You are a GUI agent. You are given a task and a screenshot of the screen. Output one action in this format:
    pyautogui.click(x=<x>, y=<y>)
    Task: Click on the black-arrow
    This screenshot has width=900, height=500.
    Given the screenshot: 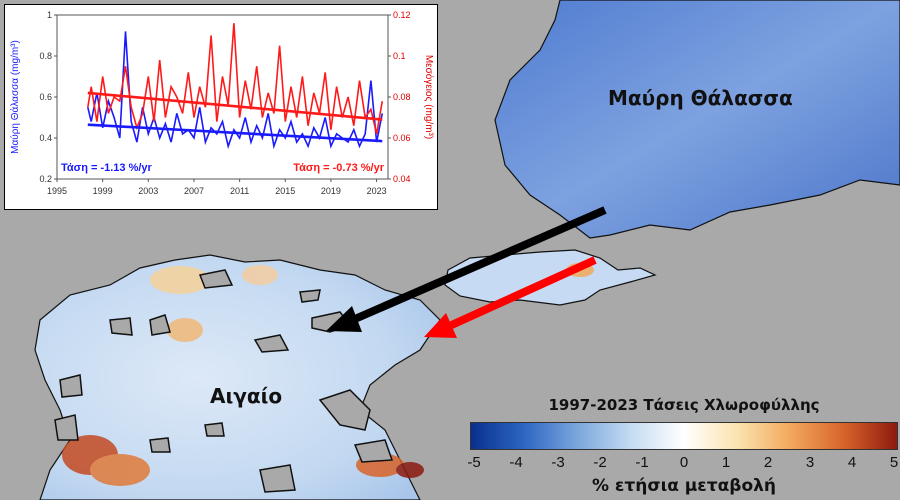 What is the action you would take?
    pyautogui.click(x=466, y=269)
    